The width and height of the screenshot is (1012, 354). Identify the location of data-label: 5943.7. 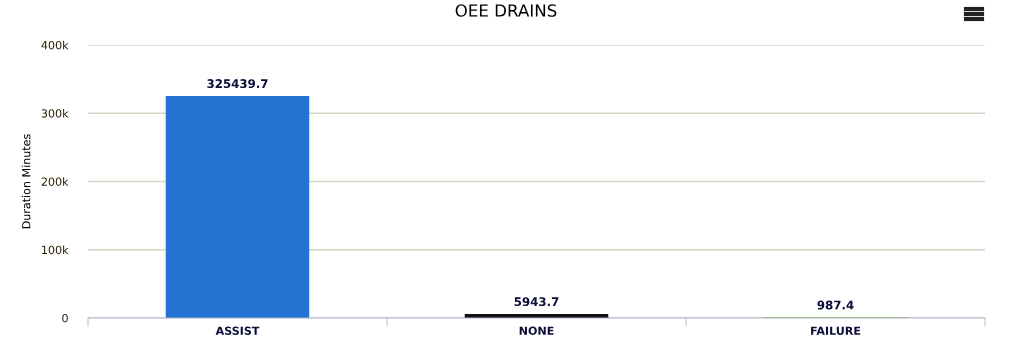
(536, 302).